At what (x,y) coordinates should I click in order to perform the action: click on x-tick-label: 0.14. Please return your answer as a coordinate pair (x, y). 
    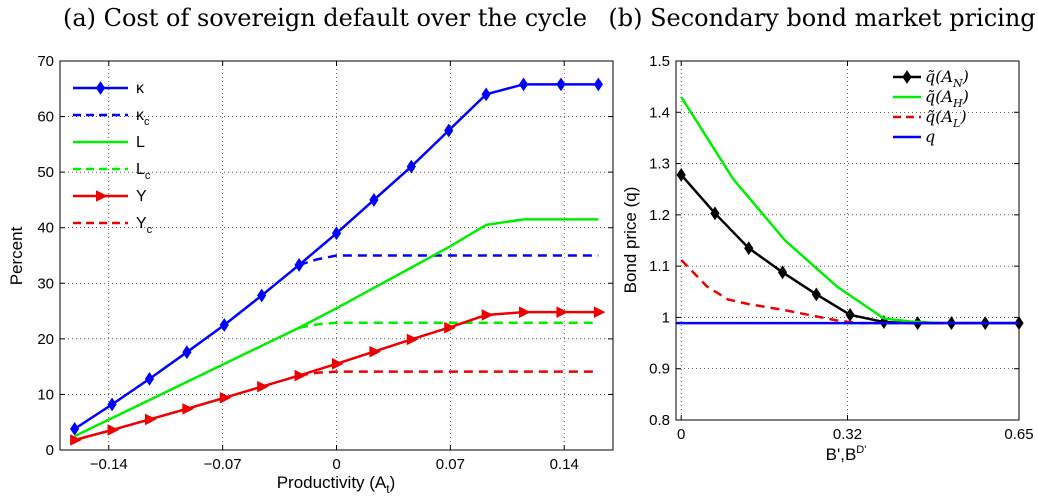
    Looking at the image, I should click on (564, 464).